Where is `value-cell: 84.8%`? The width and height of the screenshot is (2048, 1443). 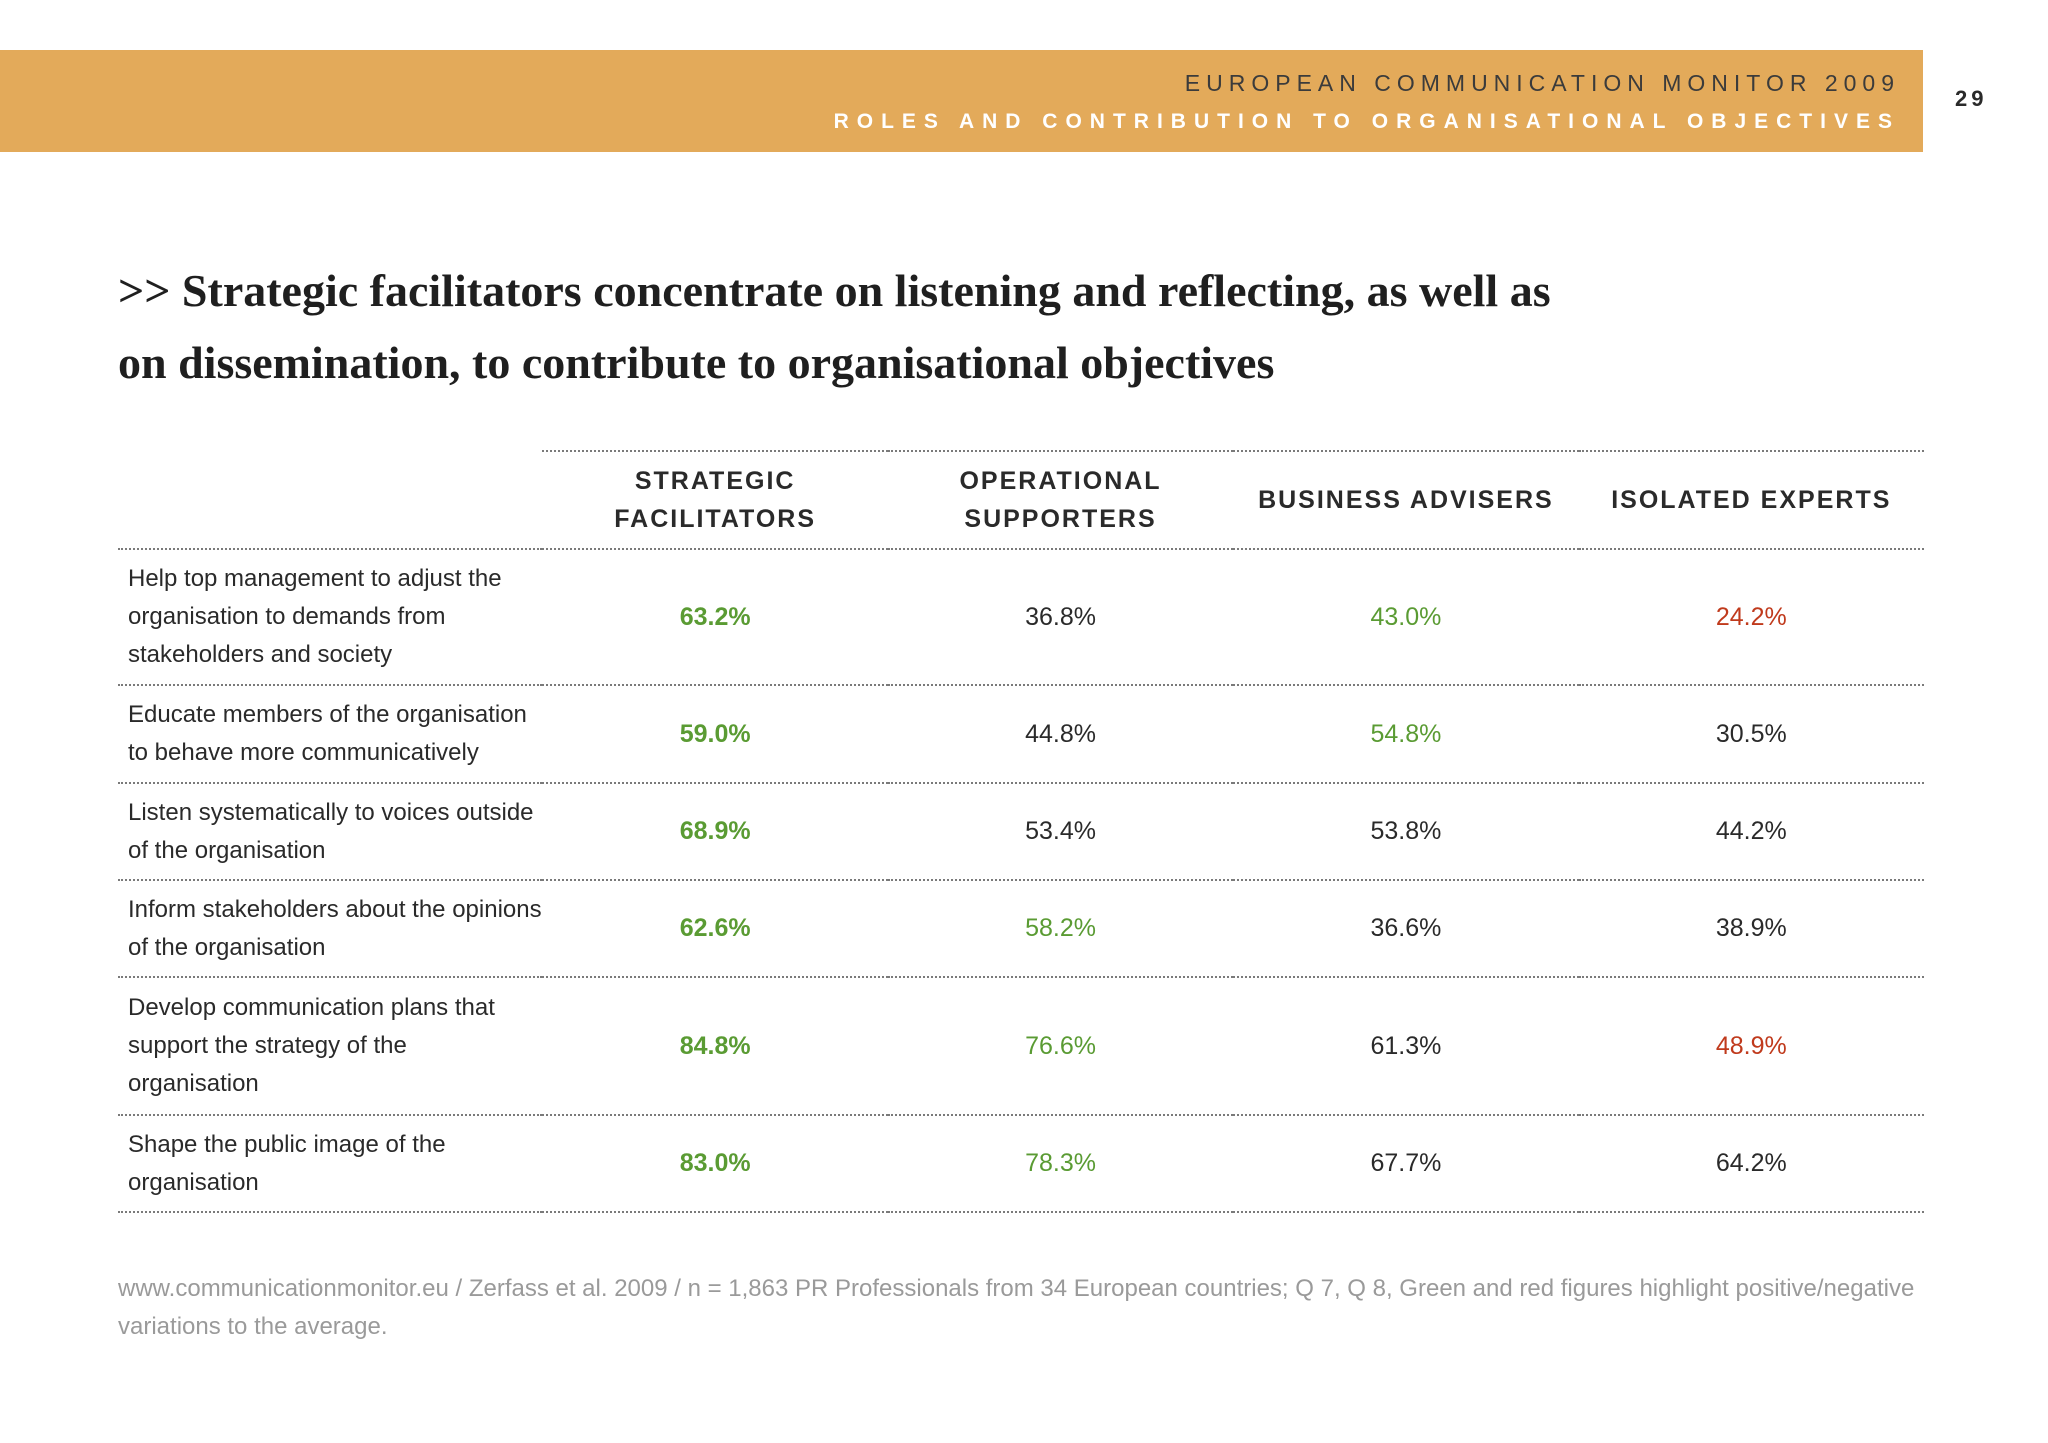 value-cell: 84.8% is located at coordinates (715, 1046).